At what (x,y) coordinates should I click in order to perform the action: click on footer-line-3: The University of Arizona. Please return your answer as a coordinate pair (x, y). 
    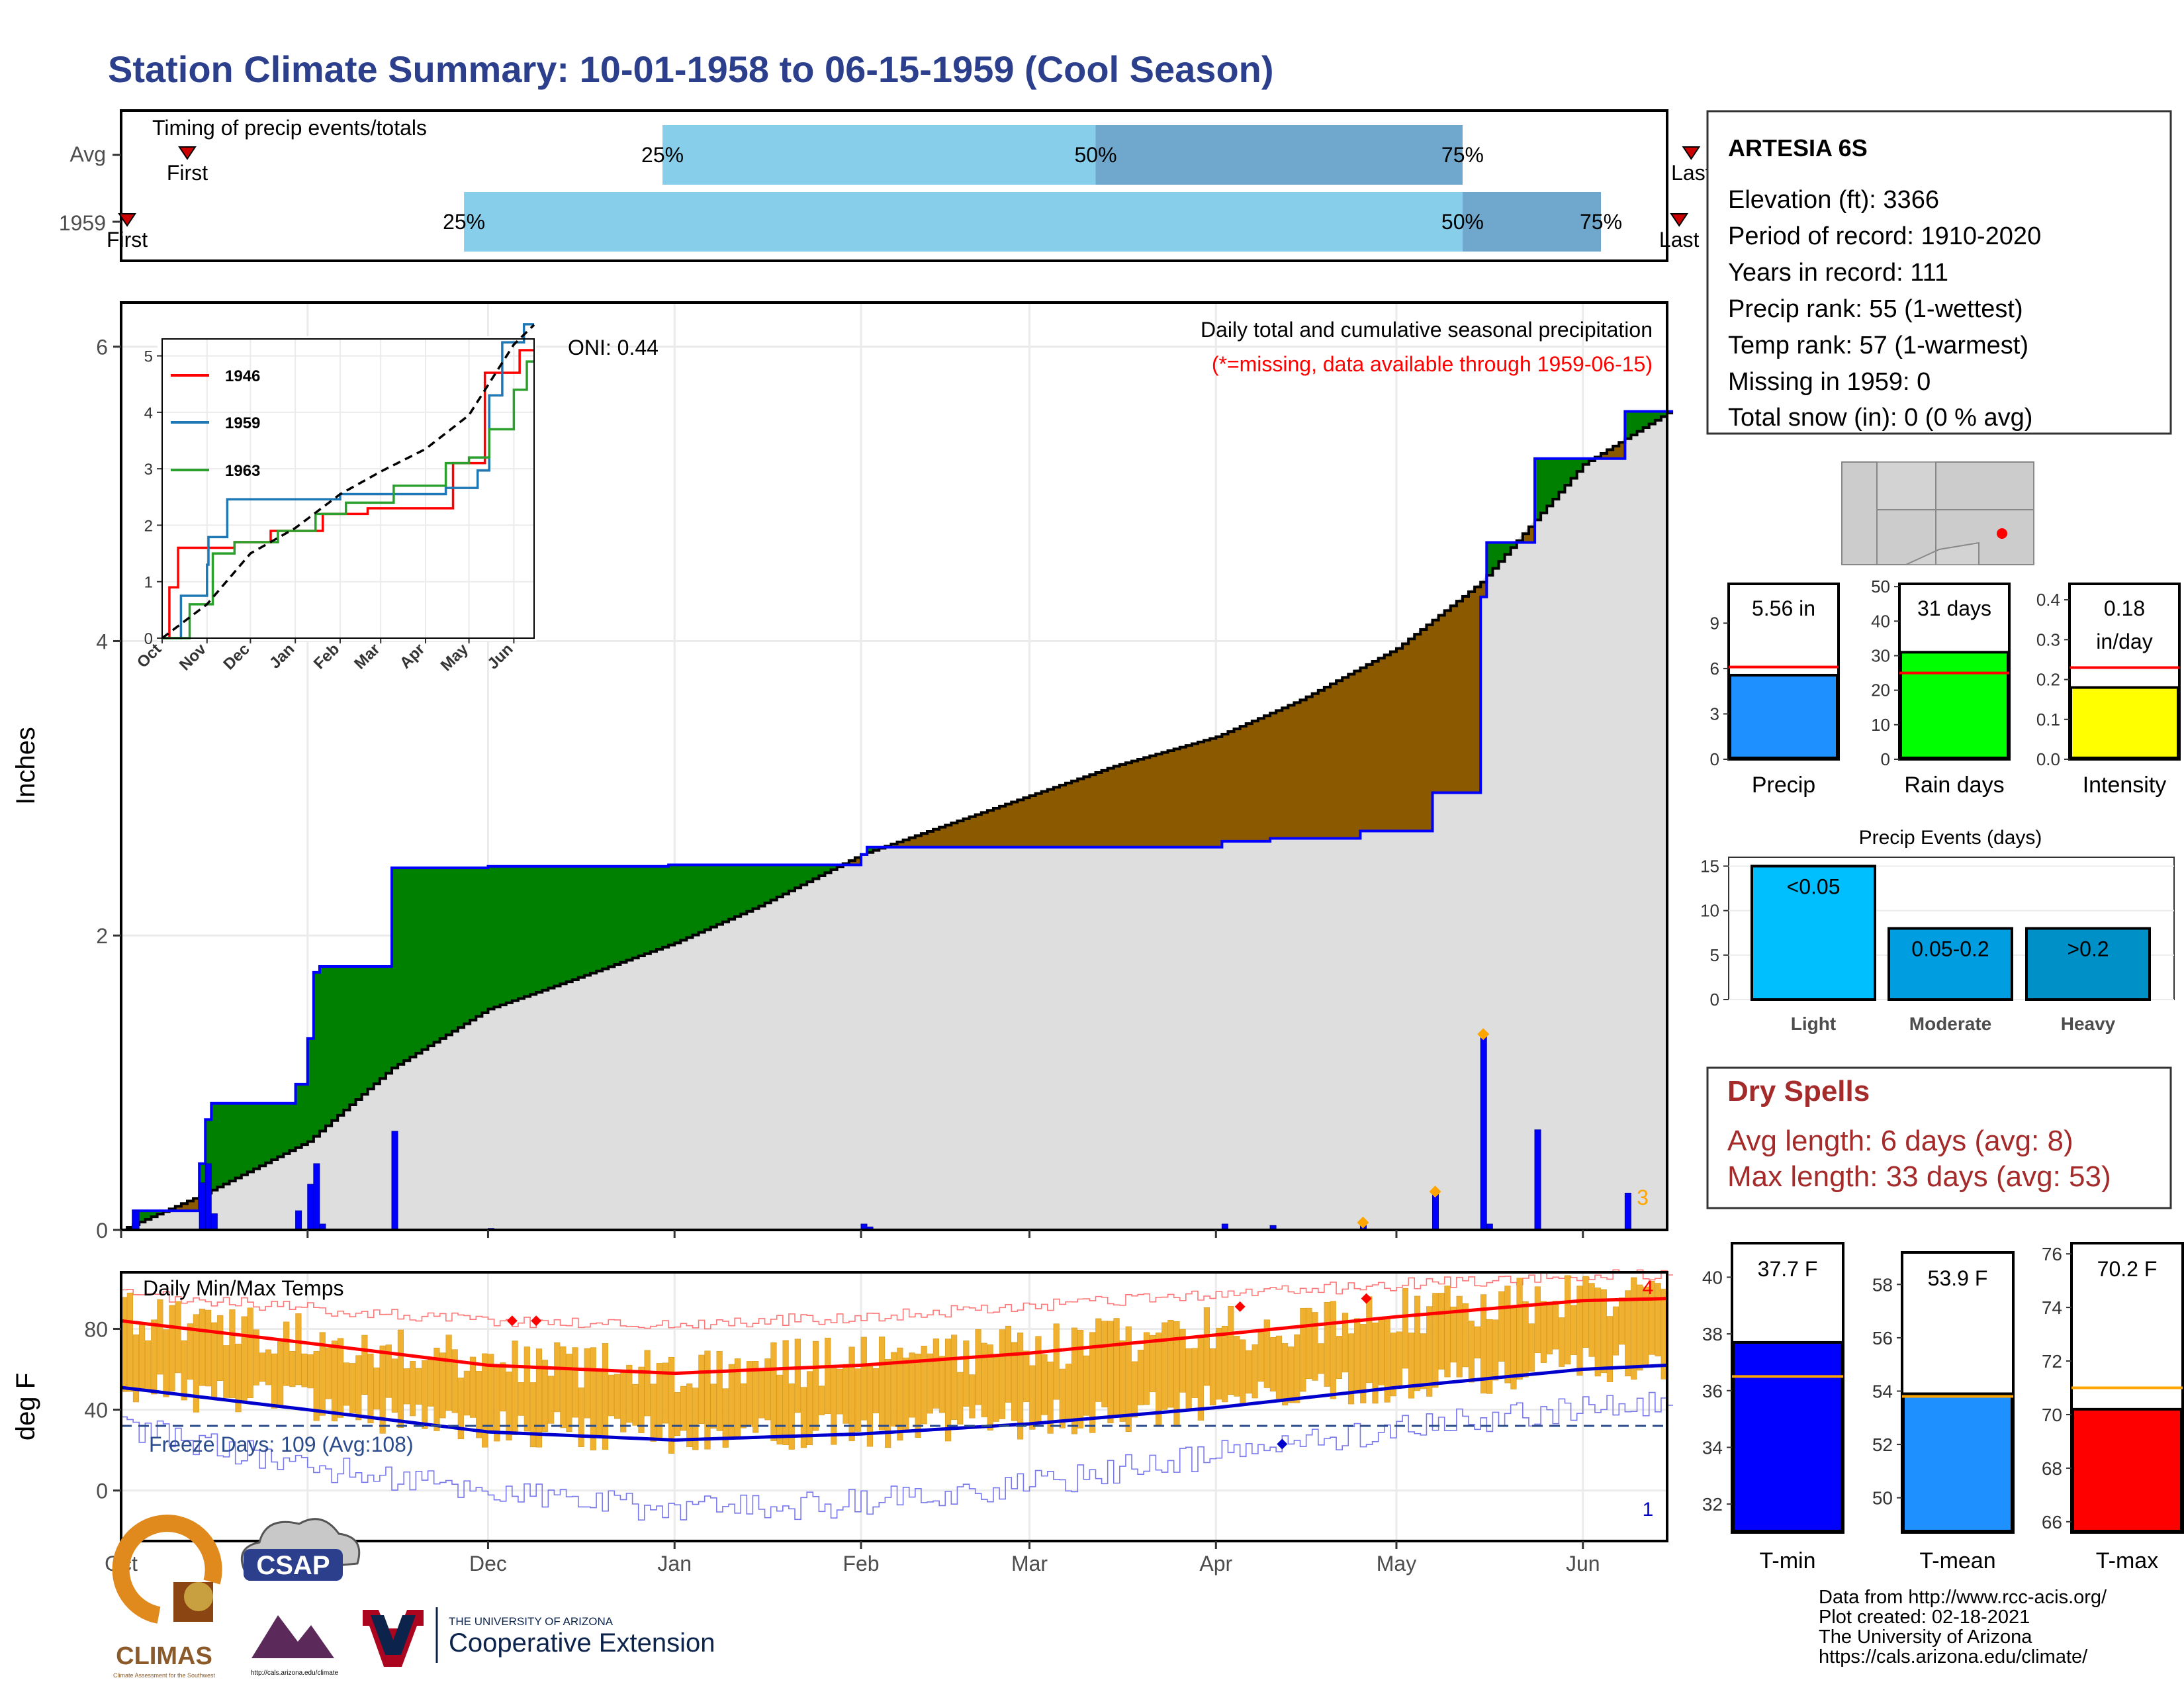
    Looking at the image, I should click on (1925, 1637).